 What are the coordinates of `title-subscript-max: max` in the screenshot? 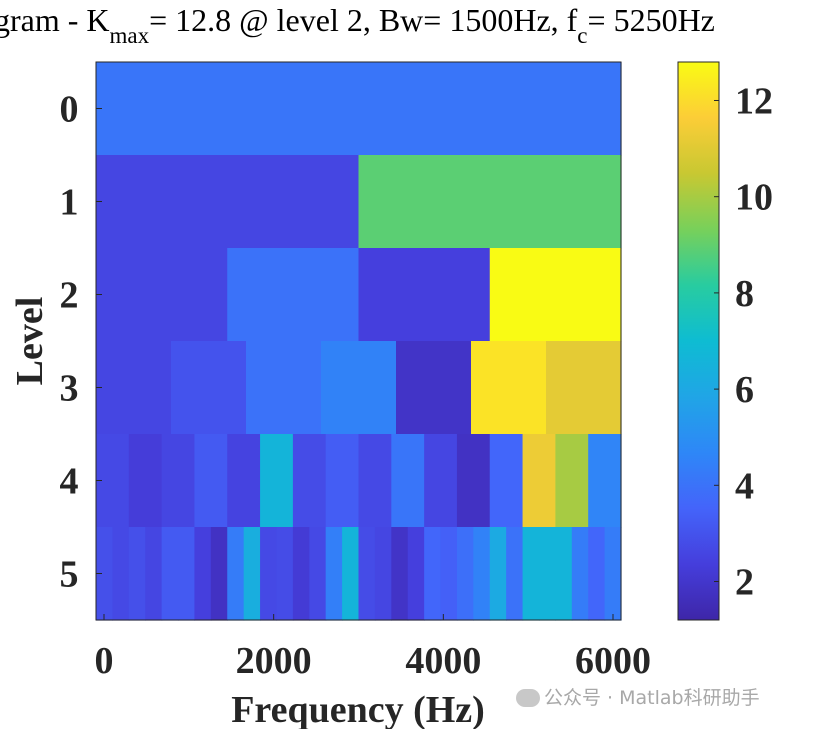 It's located at (129, 35).